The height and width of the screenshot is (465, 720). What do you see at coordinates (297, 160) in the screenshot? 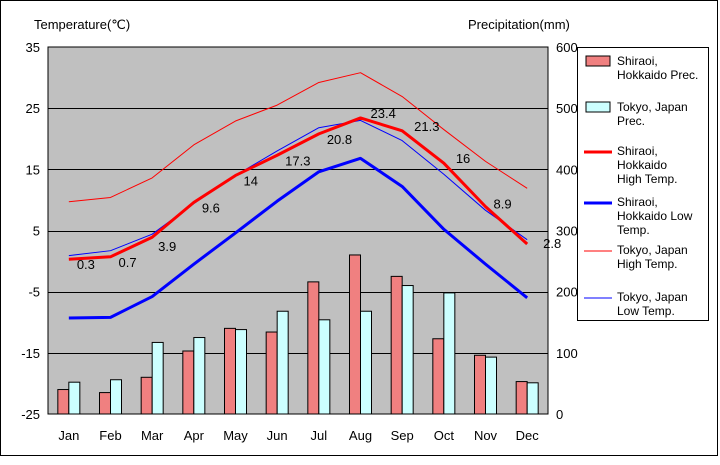
I see `data-label: 17.3` at bounding box center [297, 160].